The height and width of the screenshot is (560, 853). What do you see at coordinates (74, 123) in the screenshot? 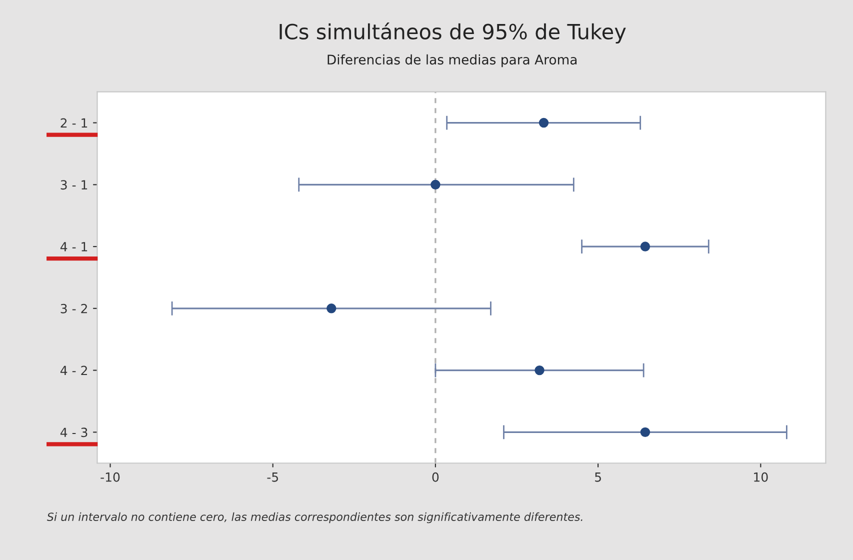
I see `y-tick-label: 2 - 1` at bounding box center [74, 123].